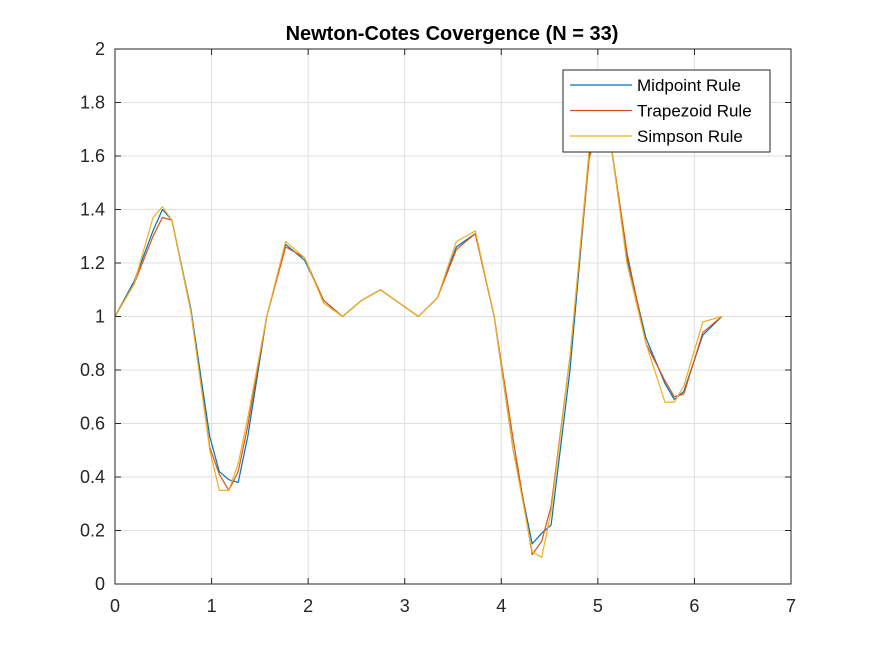  I want to click on x-tick-label: 4, so click(501, 606).